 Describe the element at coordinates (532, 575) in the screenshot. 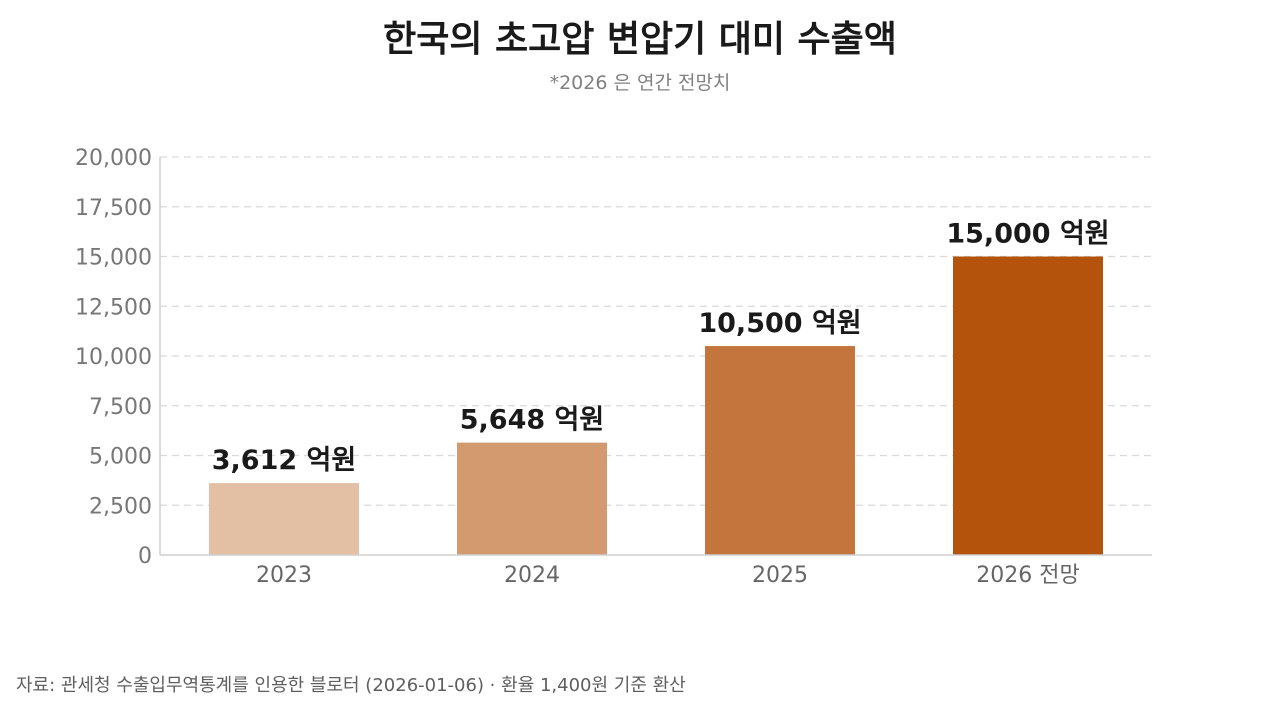

I see `x-tick-label: 2024` at that location.